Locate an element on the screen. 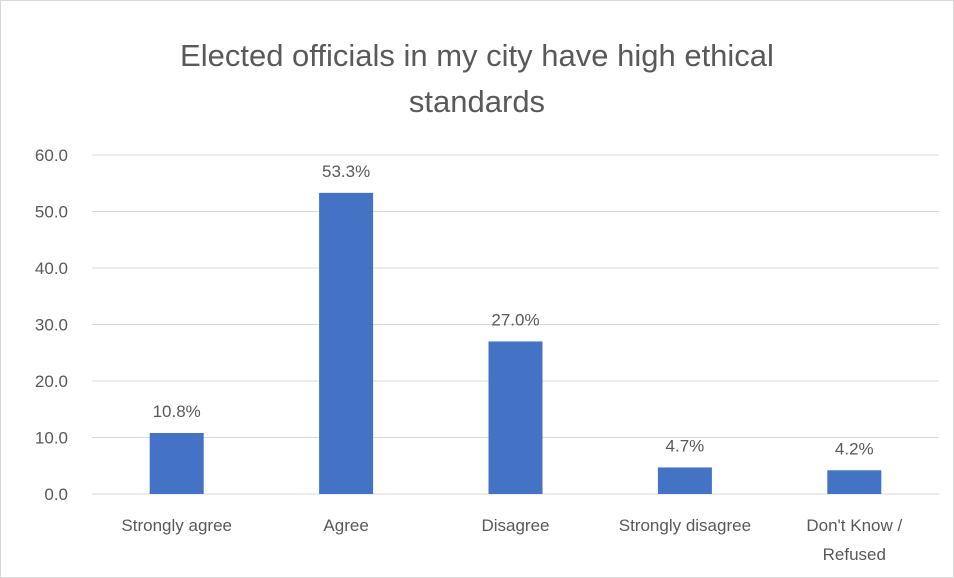 This screenshot has width=954, height=578. y-tick-label: 50.0 is located at coordinates (51, 212).